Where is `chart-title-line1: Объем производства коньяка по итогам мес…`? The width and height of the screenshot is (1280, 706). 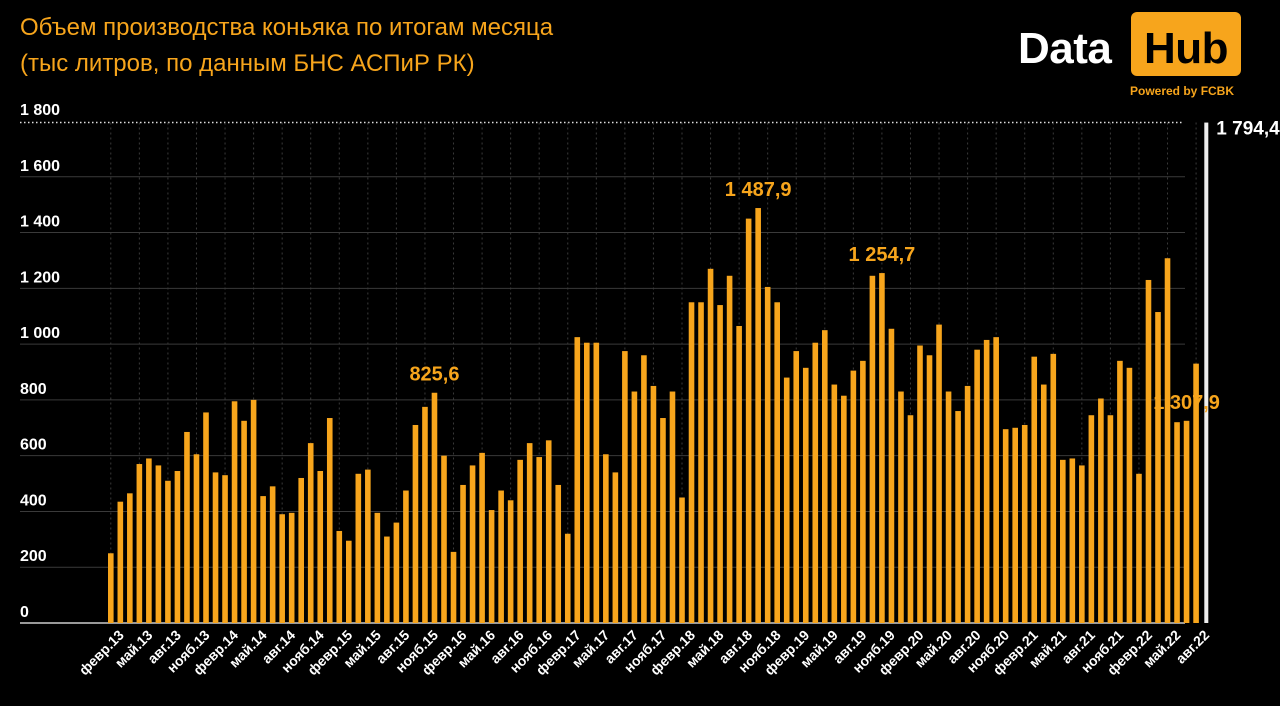
chart-title-line1: Объем производства коньяка по итогам мес… is located at coordinates (287, 27).